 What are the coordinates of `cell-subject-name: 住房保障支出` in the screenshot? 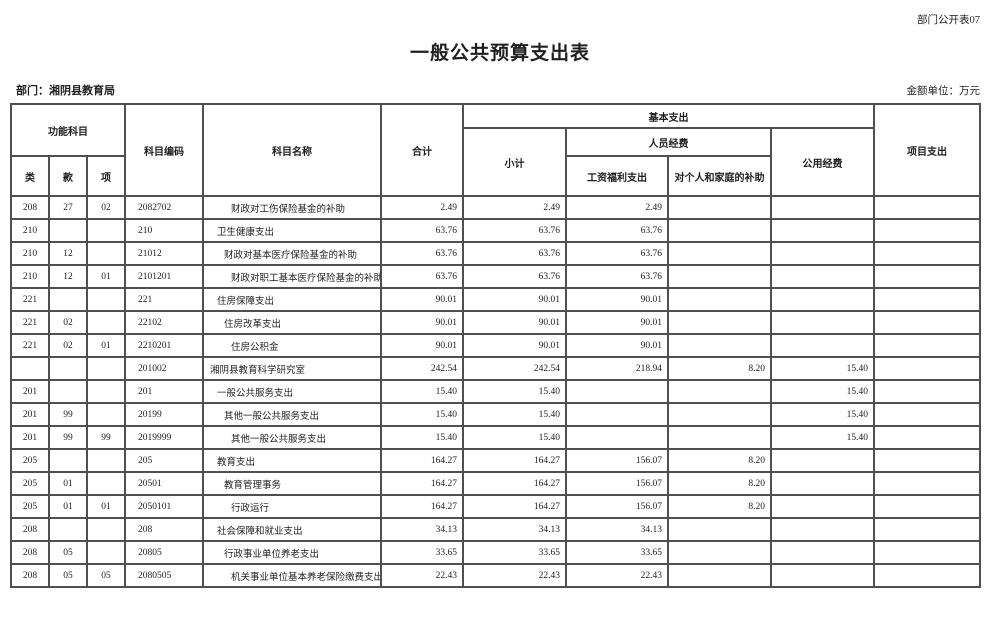 It's located at (292, 299).